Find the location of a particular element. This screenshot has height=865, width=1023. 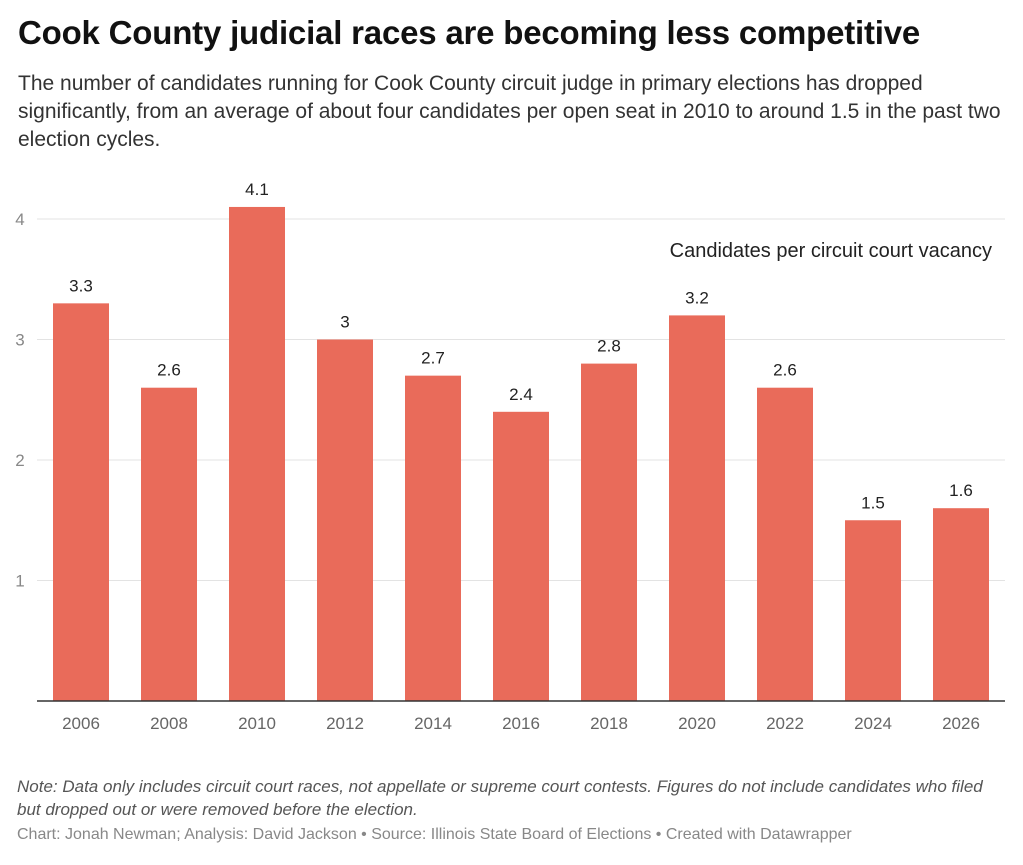

data-label: 1.6 is located at coordinates (961, 490).